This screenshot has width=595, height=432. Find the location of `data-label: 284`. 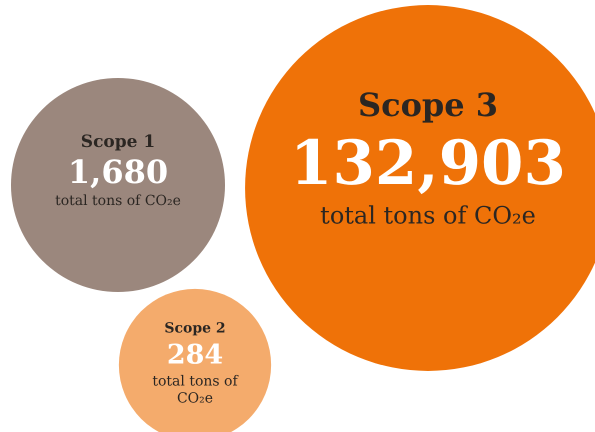

data-label: 284 is located at coordinates (195, 354).